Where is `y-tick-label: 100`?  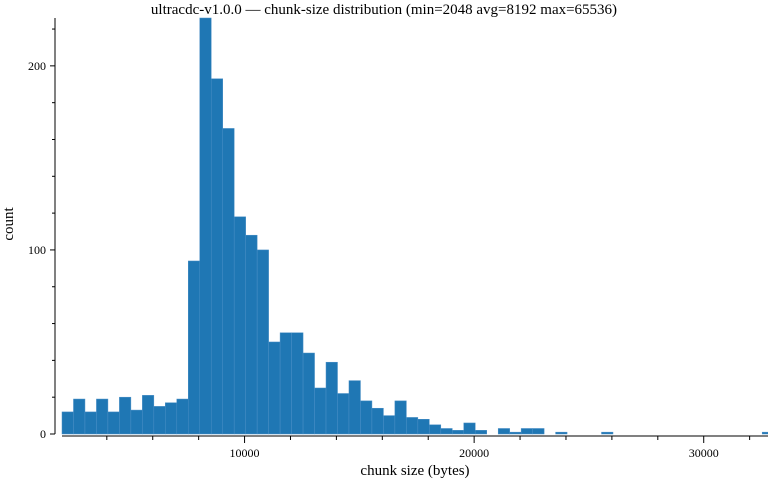 y-tick-label: 100 is located at coordinates (37, 250).